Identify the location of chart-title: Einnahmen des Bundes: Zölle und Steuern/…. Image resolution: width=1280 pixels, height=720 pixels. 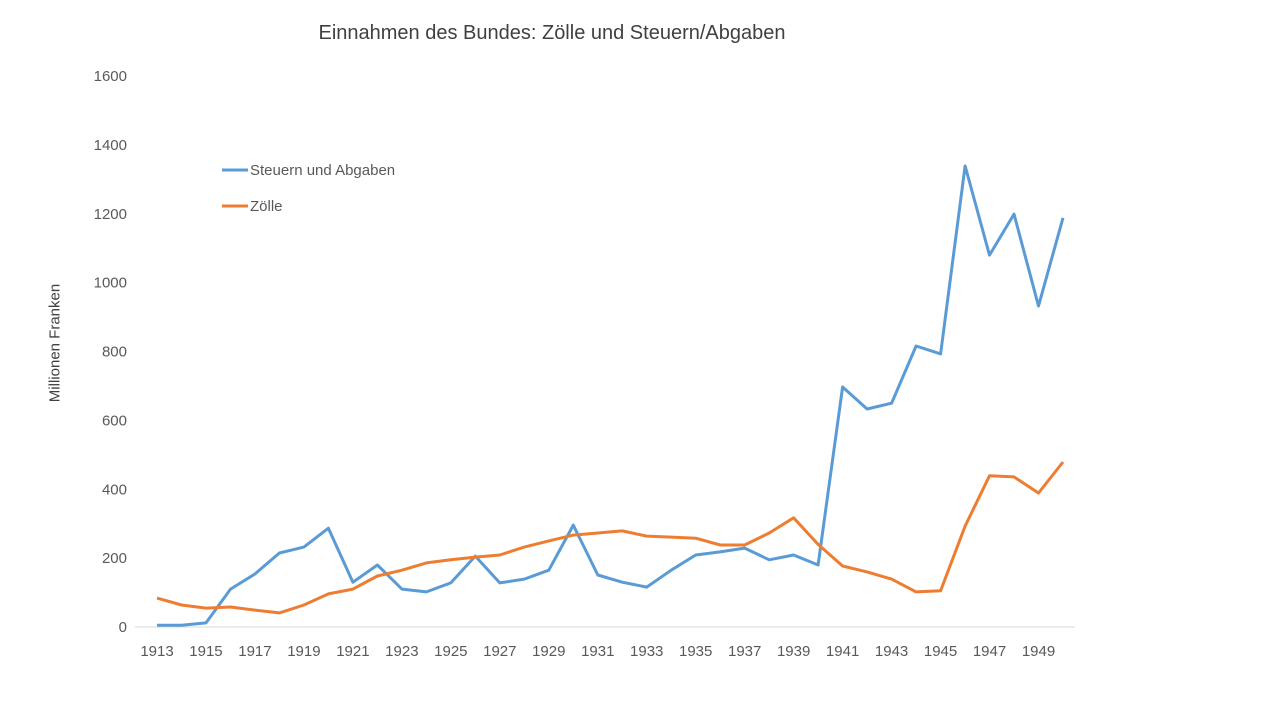
(552, 33).